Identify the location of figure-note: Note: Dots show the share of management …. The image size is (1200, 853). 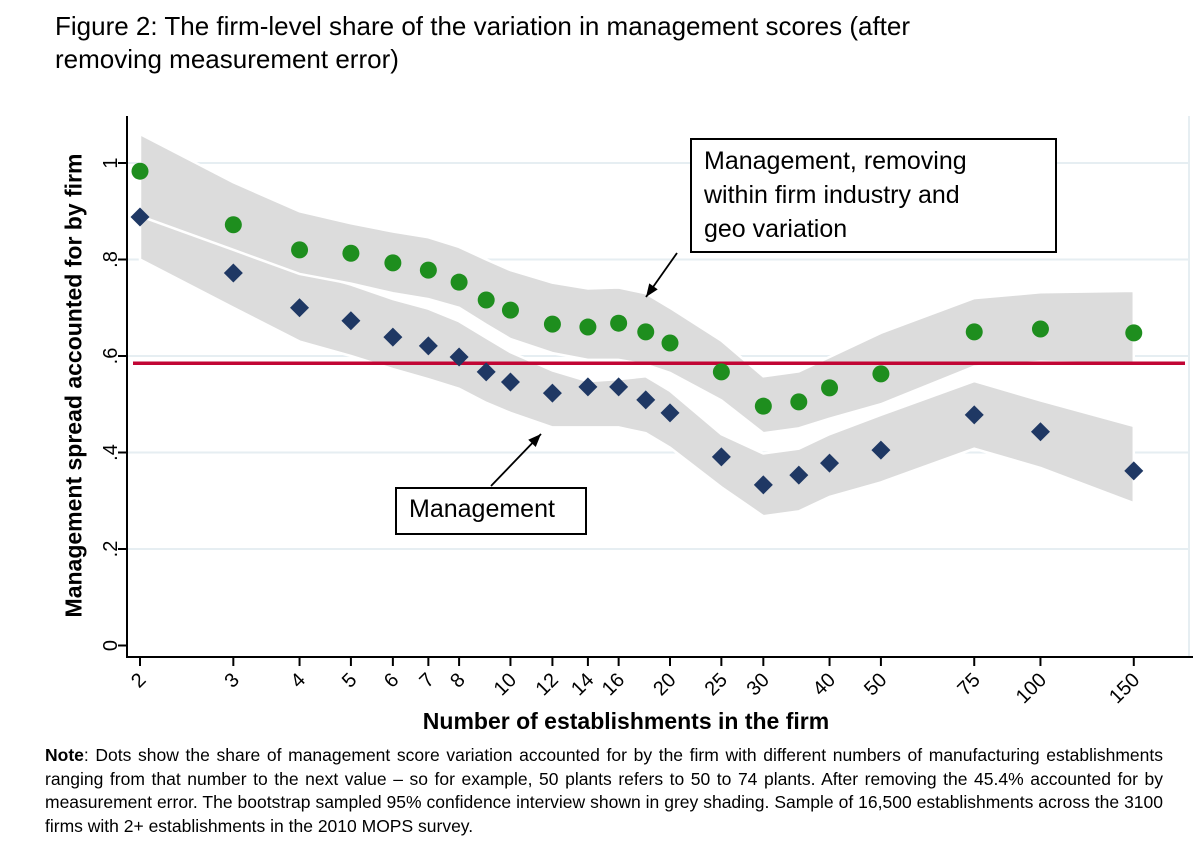
(604, 791).